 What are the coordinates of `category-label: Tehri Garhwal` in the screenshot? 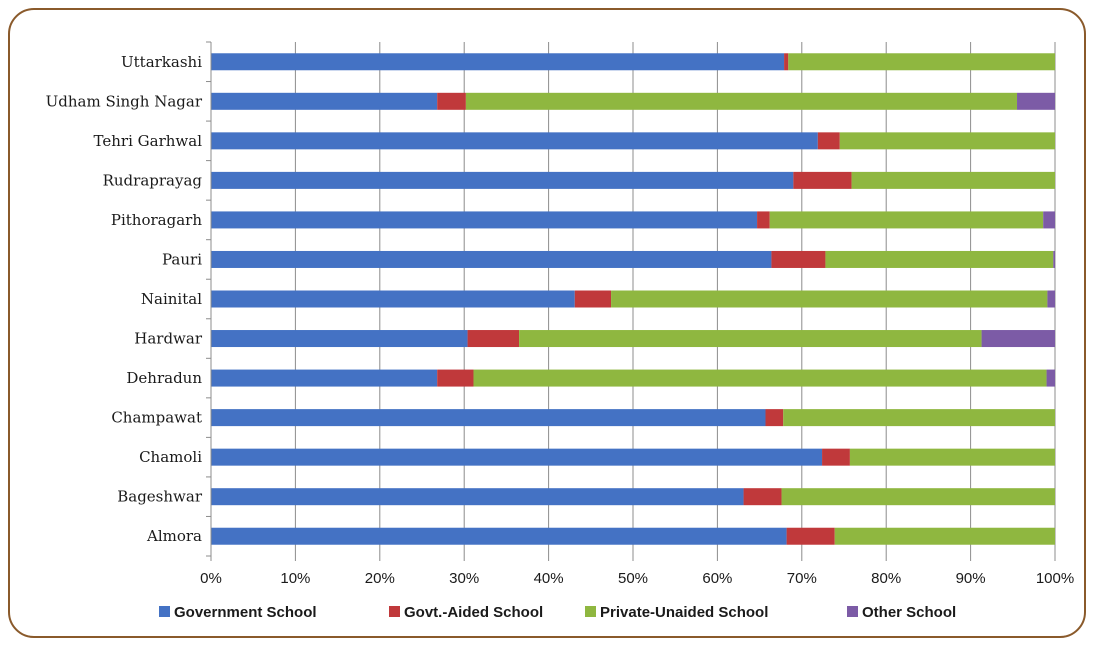 It's located at (148, 141).